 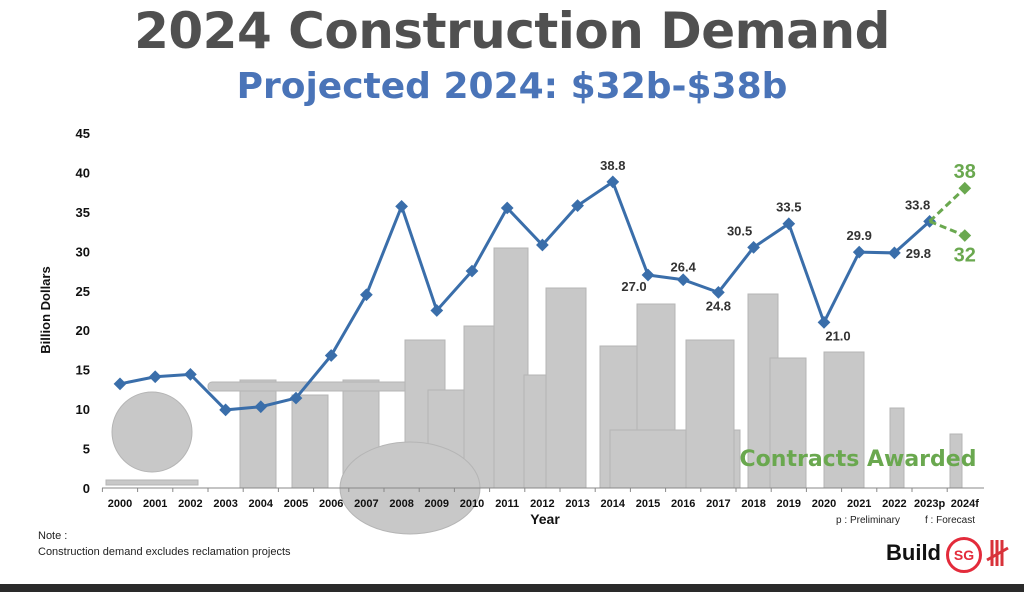 I want to click on data-label: 26.4, so click(x=684, y=267).